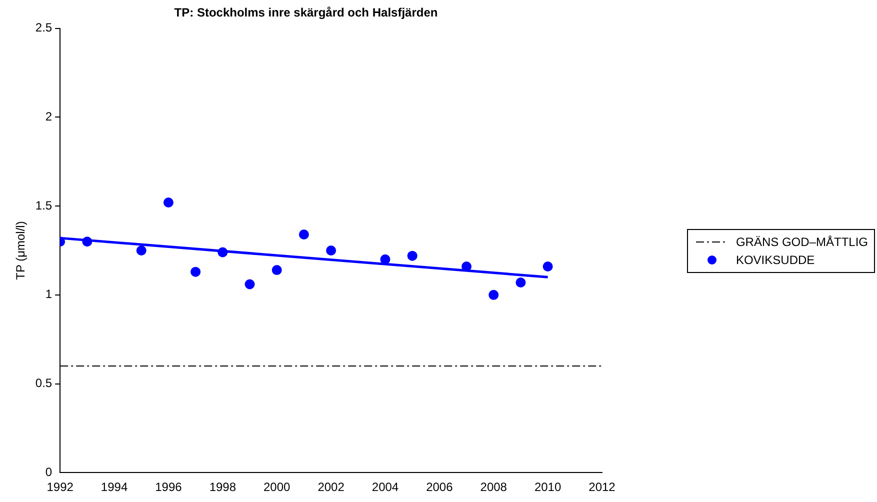  I want to click on x-tick-label: 1998, so click(222, 487).